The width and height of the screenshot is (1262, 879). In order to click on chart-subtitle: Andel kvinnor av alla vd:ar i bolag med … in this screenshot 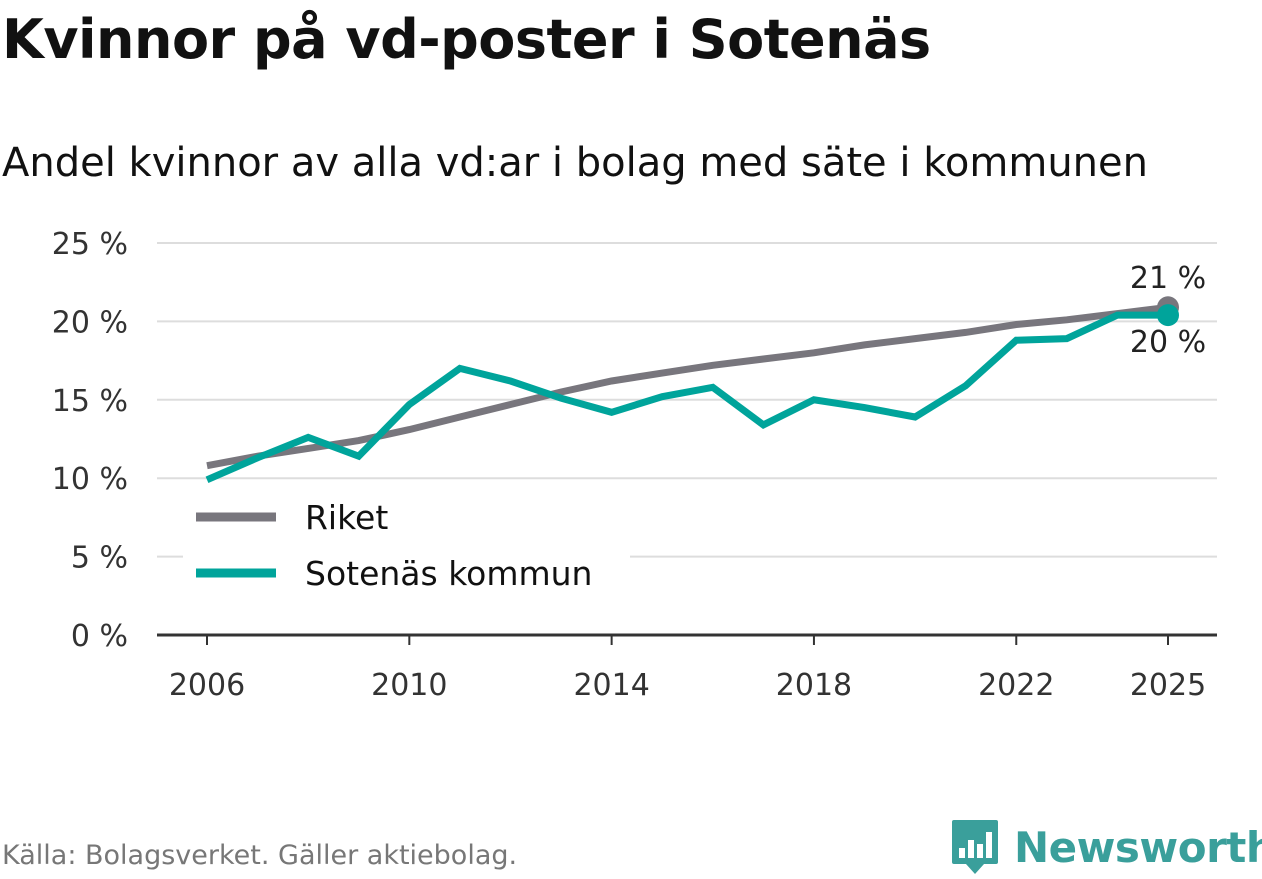, I will do `click(575, 163)`.